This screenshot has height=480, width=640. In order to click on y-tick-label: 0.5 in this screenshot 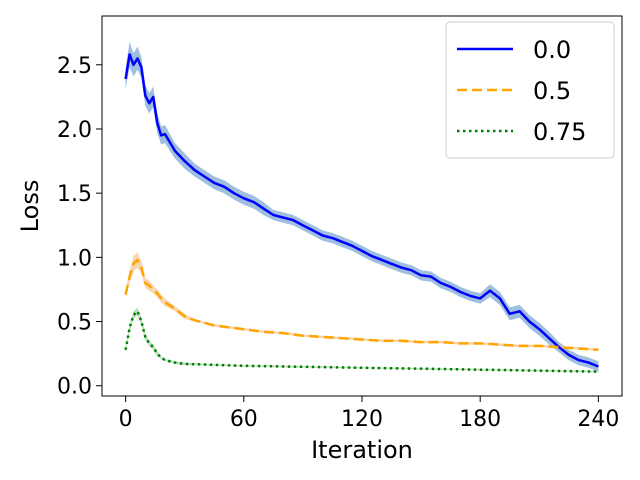, I will do `click(74, 323)`.